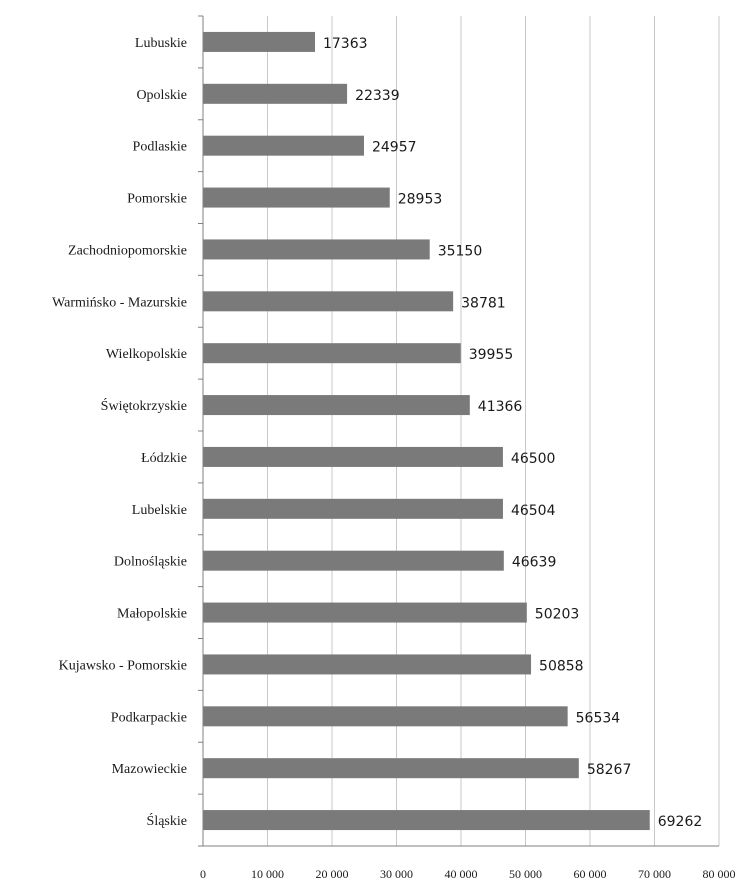 This screenshot has height=885, width=754. What do you see at coordinates (161, 43) in the screenshot?
I see `category-label: Lubuskie` at bounding box center [161, 43].